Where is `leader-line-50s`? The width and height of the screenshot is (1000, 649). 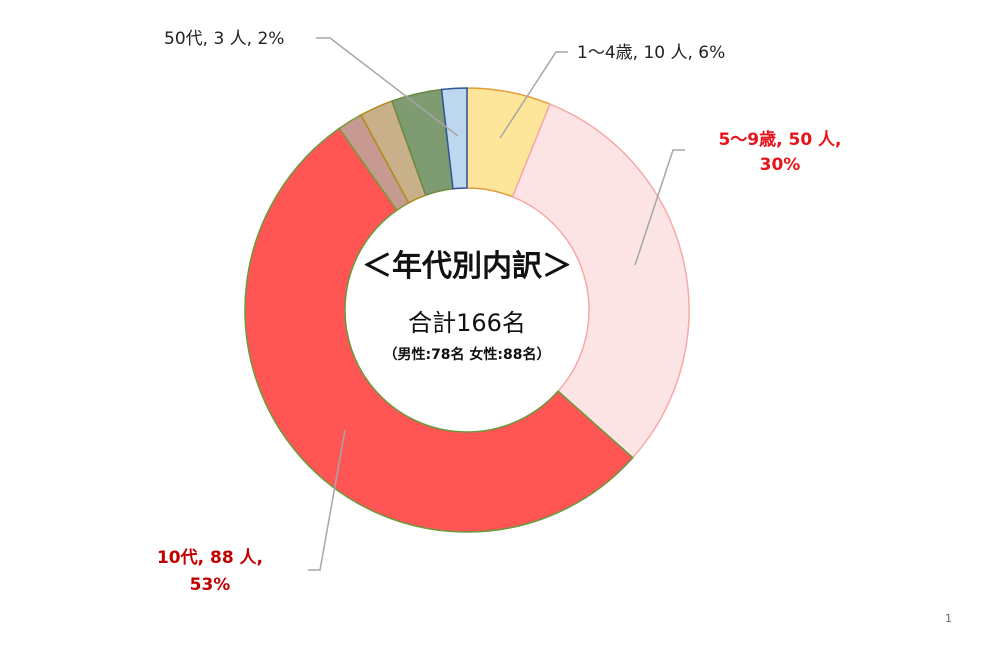
leader-line-50s is located at coordinates (387, 87).